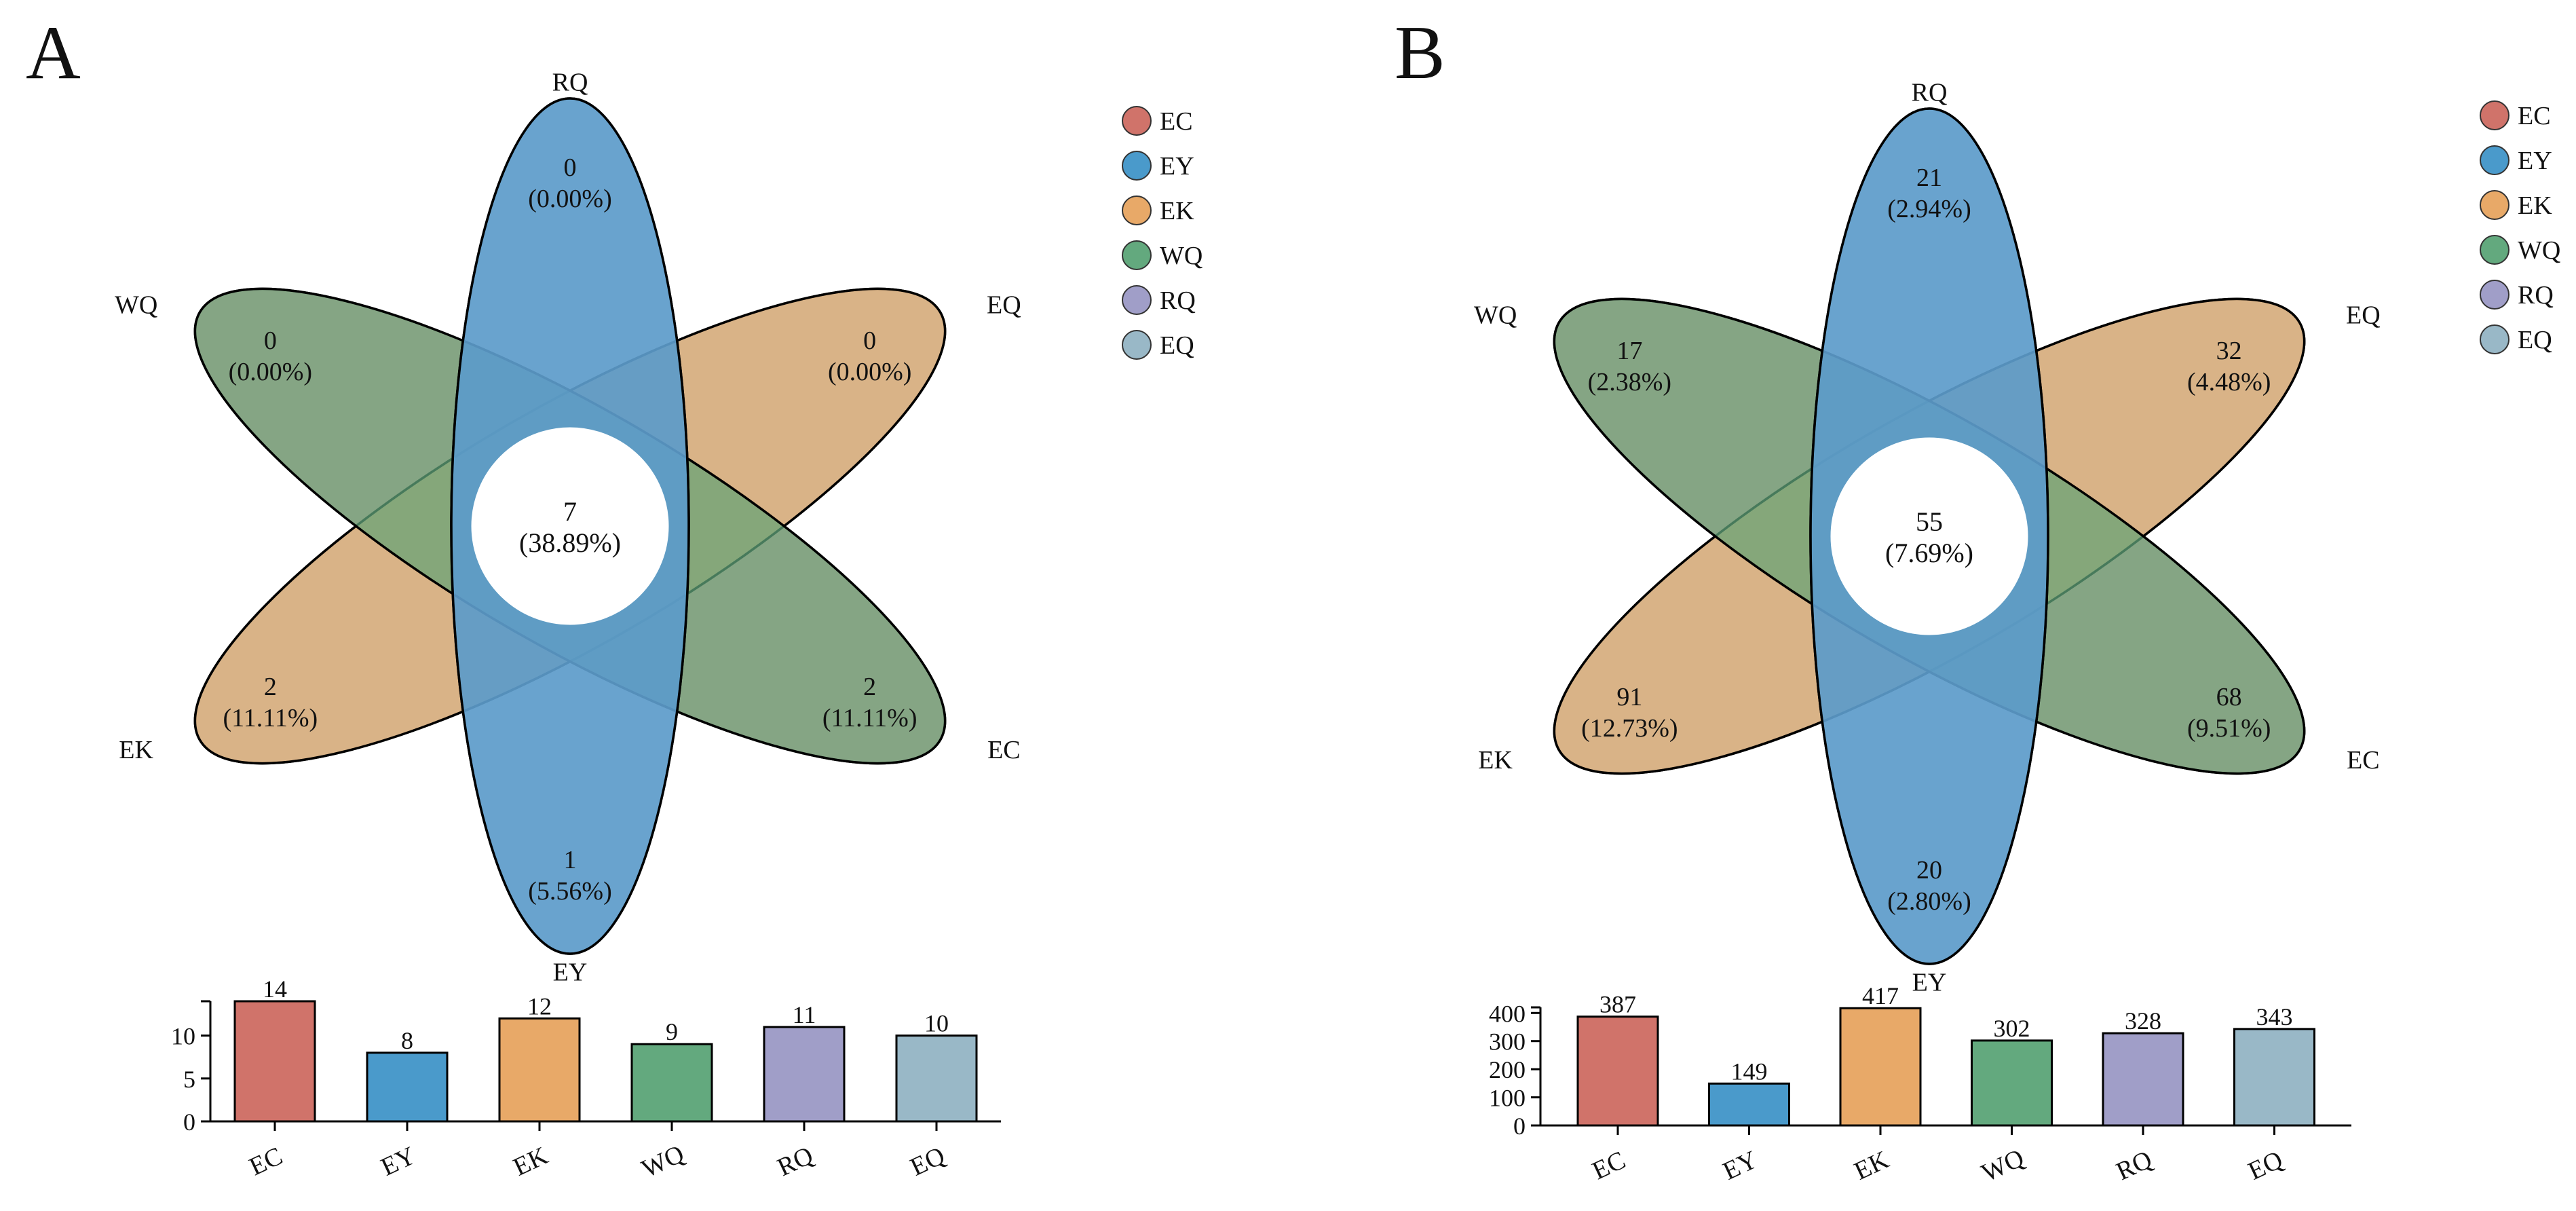 Image resolution: width=2576 pixels, height=1211 pixels. What do you see at coordinates (570, 167) in the screenshot?
I see `petal-value-rq: 0` at bounding box center [570, 167].